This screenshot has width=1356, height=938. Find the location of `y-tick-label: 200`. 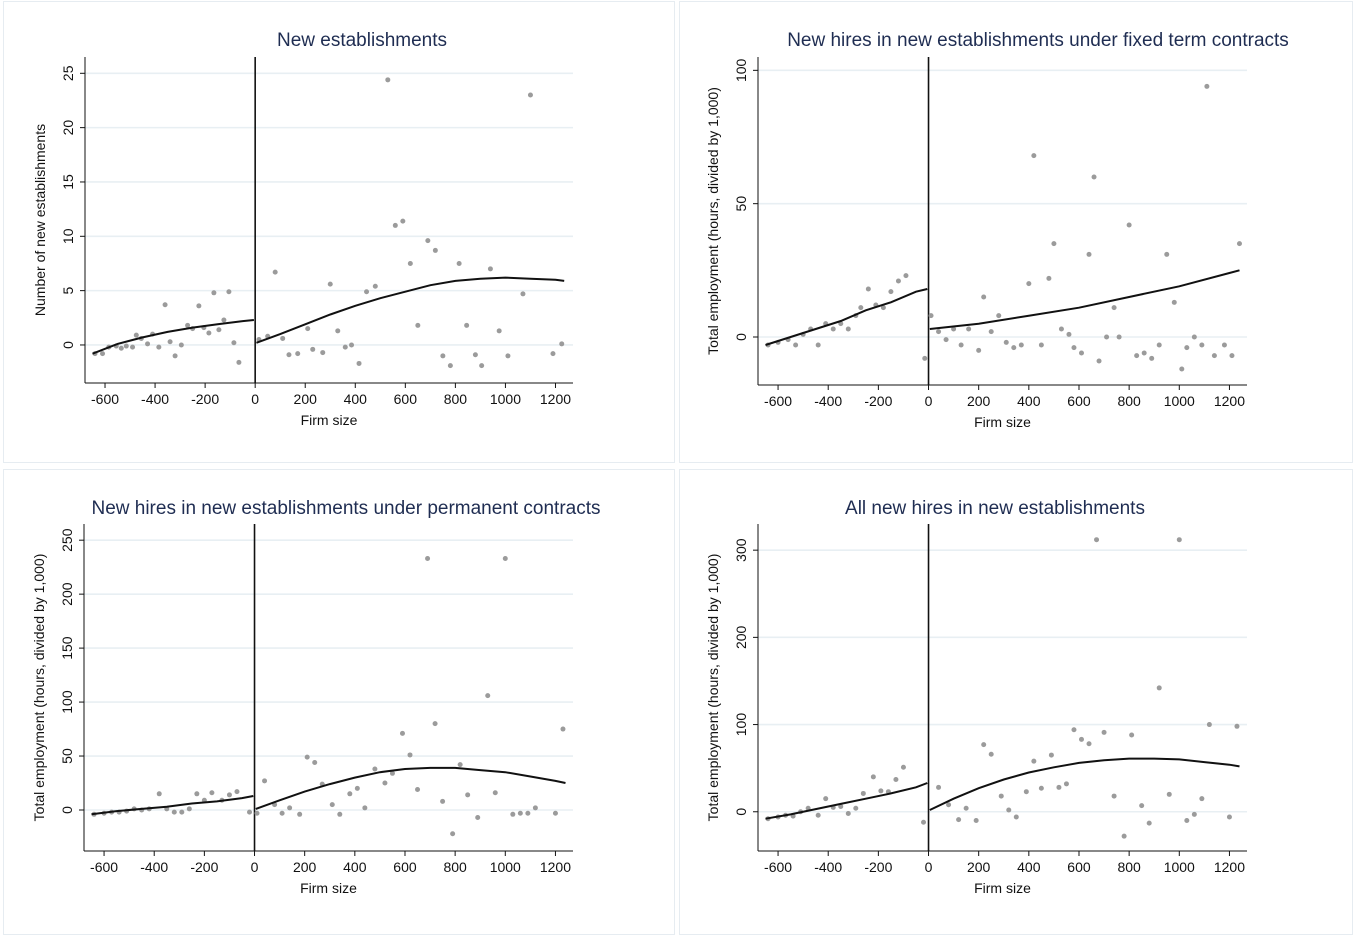

y-tick-label: 200 is located at coordinates (741, 637).